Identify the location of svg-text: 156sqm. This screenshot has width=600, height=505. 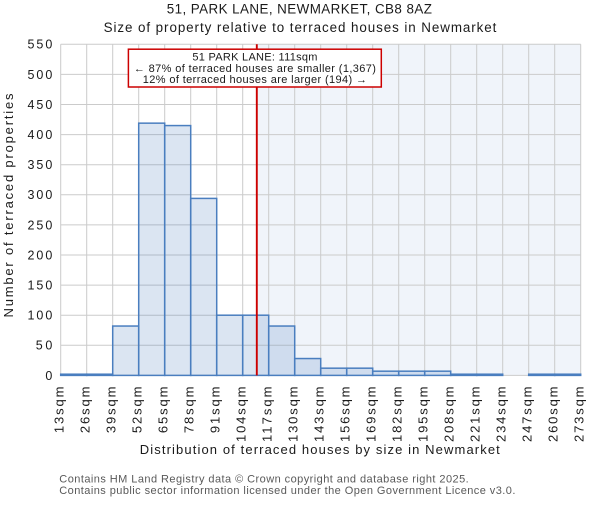
(344, 415).